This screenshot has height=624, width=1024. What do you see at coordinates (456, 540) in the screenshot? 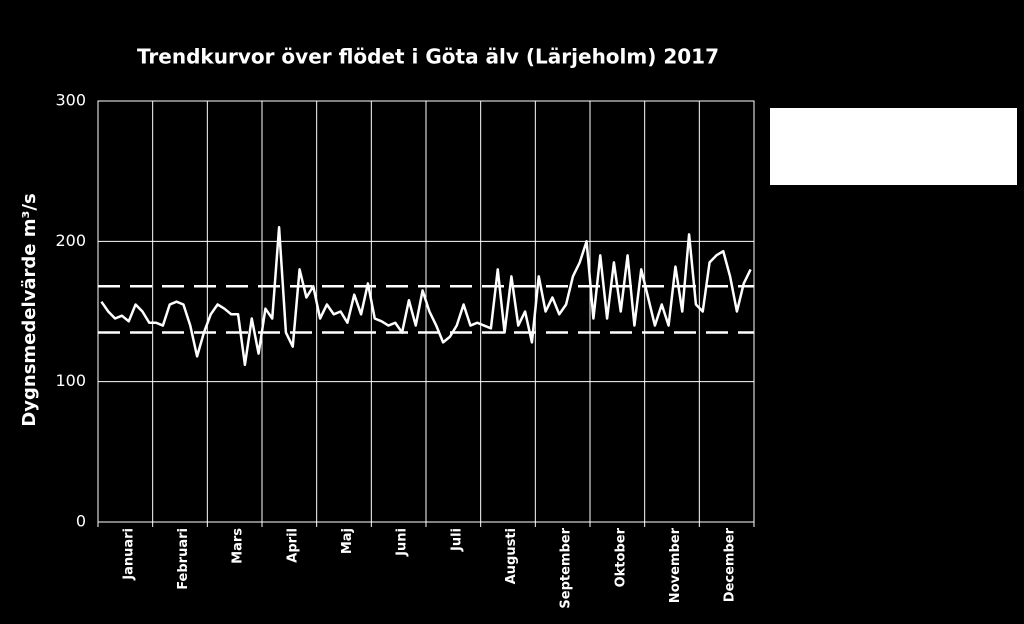
I see `x-tick-label: Juli` at bounding box center [456, 540].